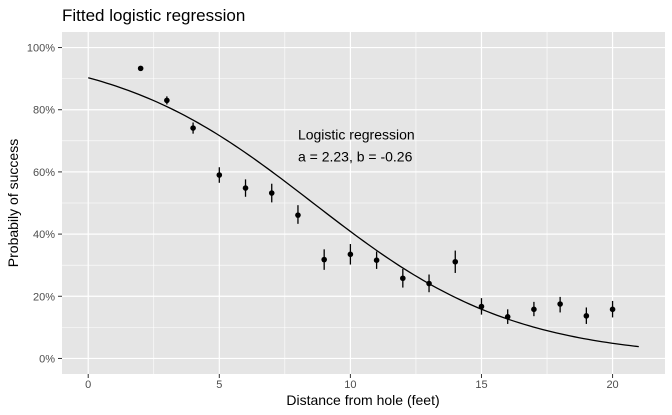 This screenshot has width=672, height=415. What do you see at coordinates (44, 297) in the screenshot?
I see `y-tick-label: 20%` at bounding box center [44, 297].